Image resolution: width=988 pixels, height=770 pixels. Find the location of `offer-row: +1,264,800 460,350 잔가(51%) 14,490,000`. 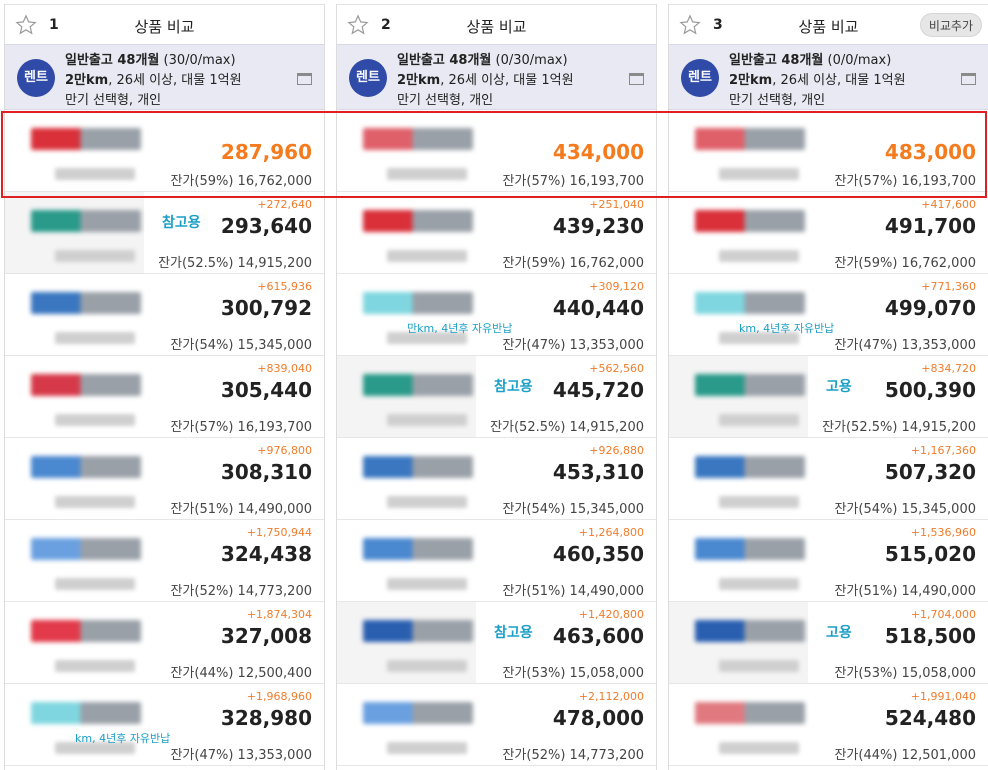

offer-row: +1,264,800 460,350 잔가(51%) 14,490,000 is located at coordinates (496, 561).